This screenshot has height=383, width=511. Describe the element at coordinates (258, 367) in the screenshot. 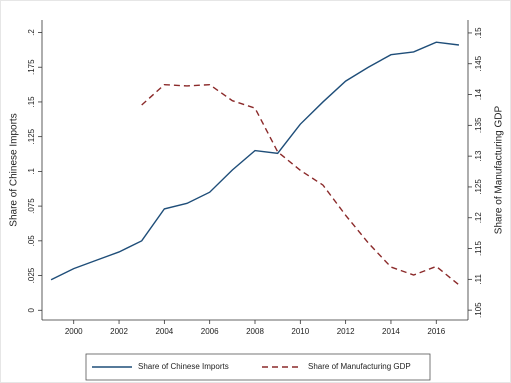

I see `legend-box` at that location.